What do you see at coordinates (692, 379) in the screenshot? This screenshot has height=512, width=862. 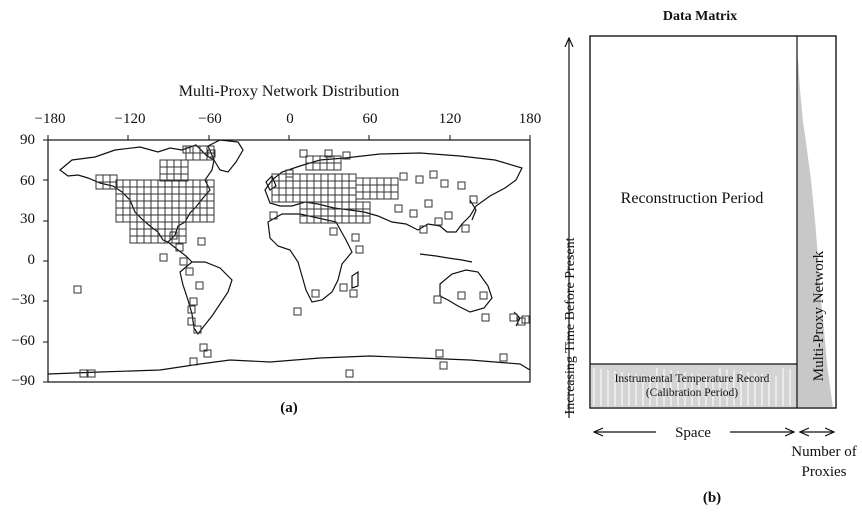 I see `instrumental-label: Instrumental Temperature Record` at bounding box center [692, 379].